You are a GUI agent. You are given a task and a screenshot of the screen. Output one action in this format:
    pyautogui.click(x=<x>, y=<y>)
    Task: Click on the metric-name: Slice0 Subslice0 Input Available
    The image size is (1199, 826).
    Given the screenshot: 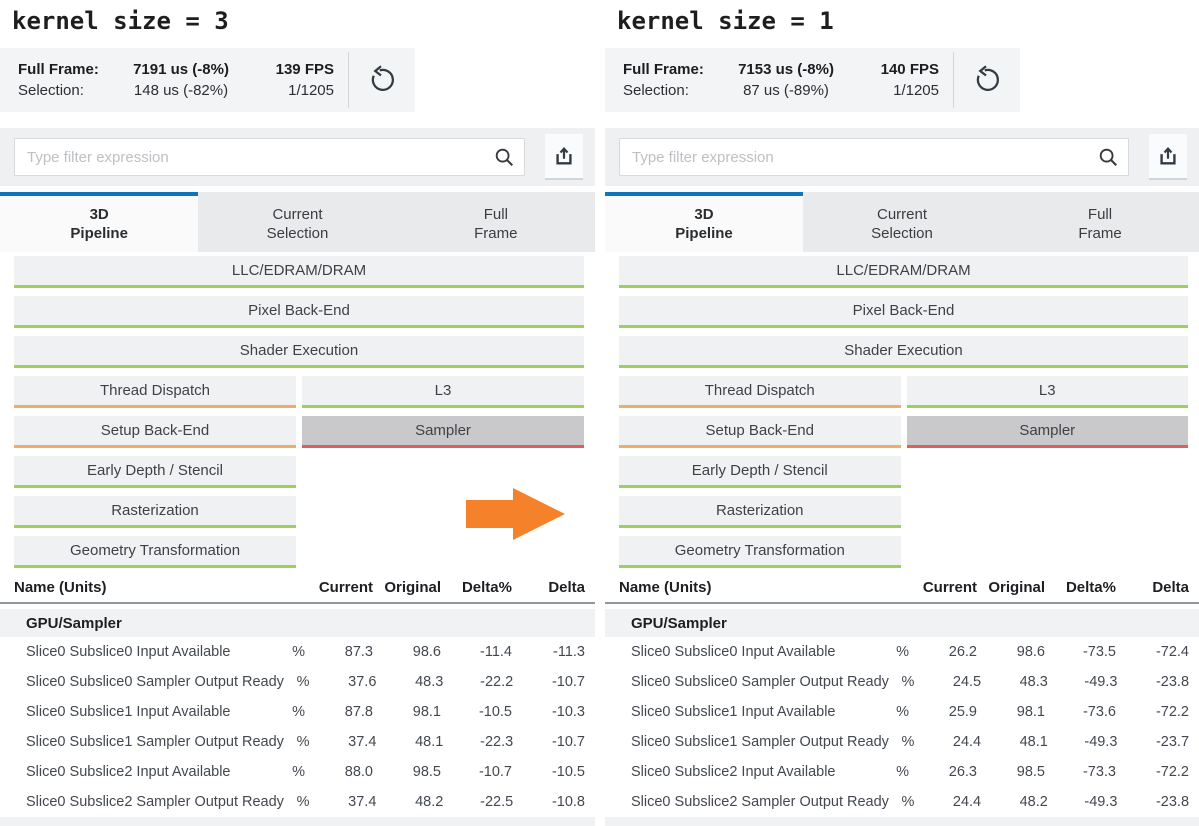 What is the action you would take?
    pyautogui.click(x=733, y=652)
    